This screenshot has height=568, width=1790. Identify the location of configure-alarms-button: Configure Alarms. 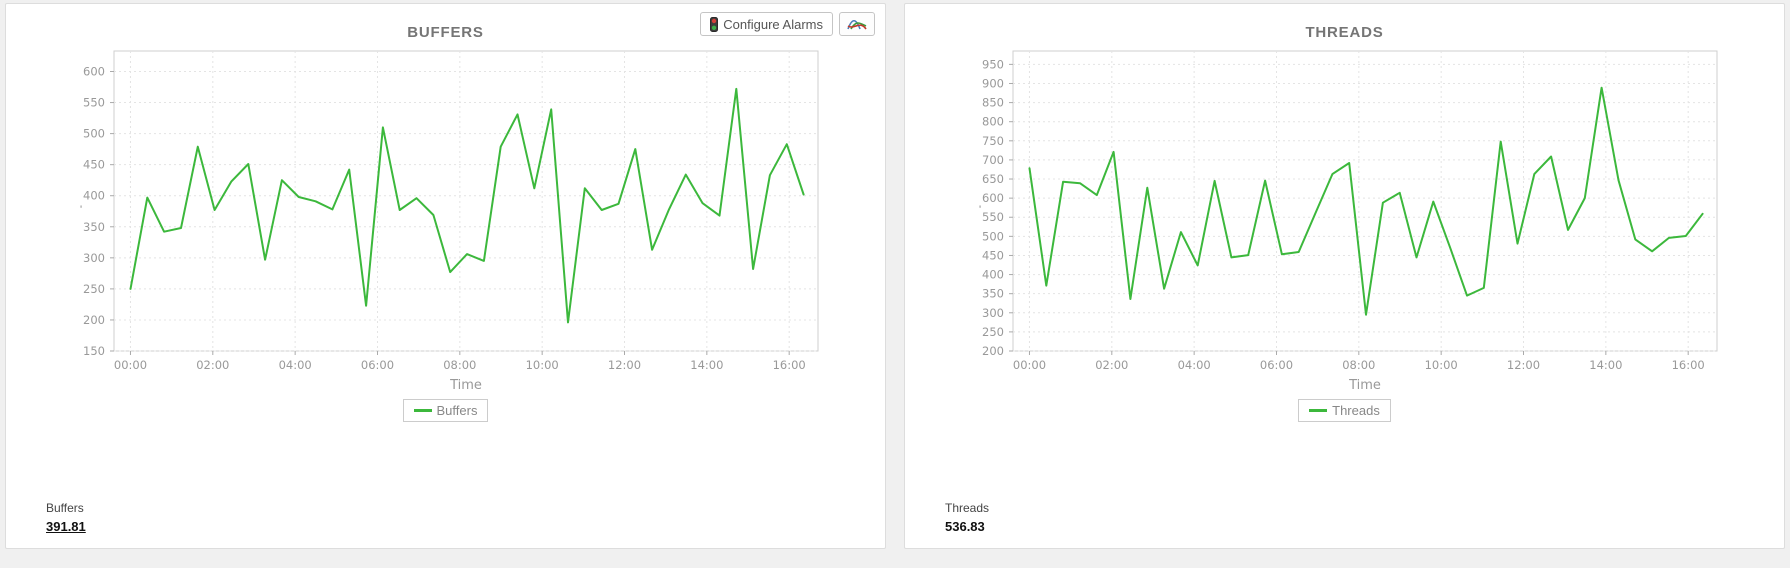
(766, 24).